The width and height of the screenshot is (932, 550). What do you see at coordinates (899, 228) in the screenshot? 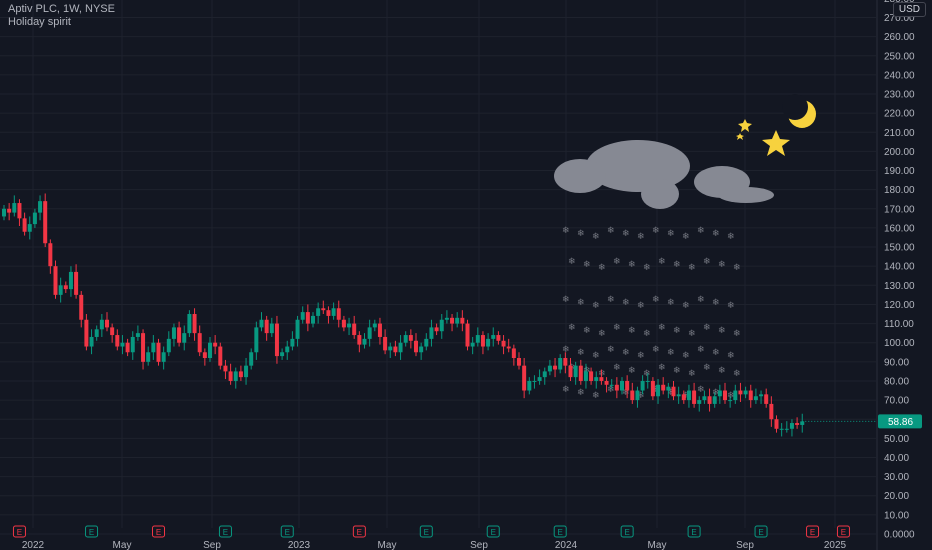
I see `price-tick-label: 160.00` at bounding box center [899, 228].